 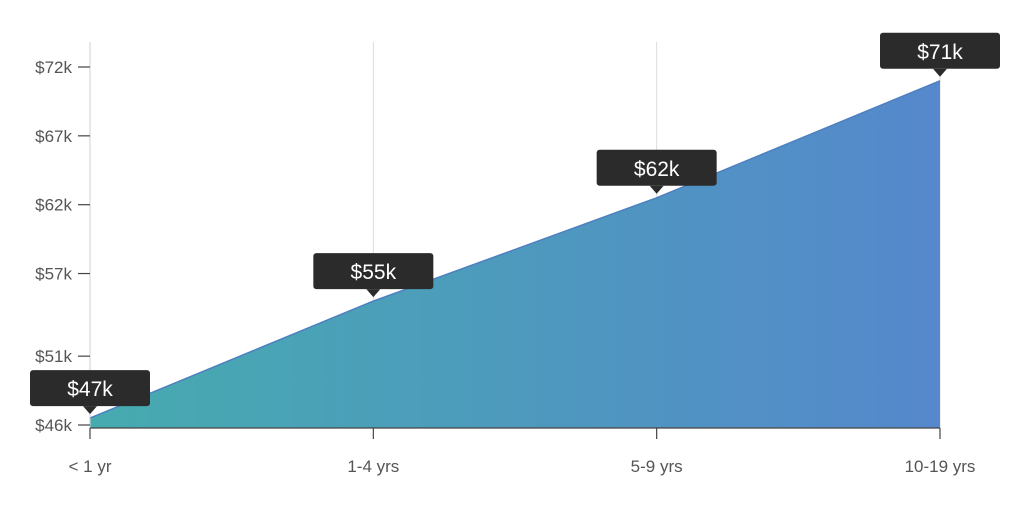 I want to click on y-tick-label: $72k, so click(x=53, y=67).